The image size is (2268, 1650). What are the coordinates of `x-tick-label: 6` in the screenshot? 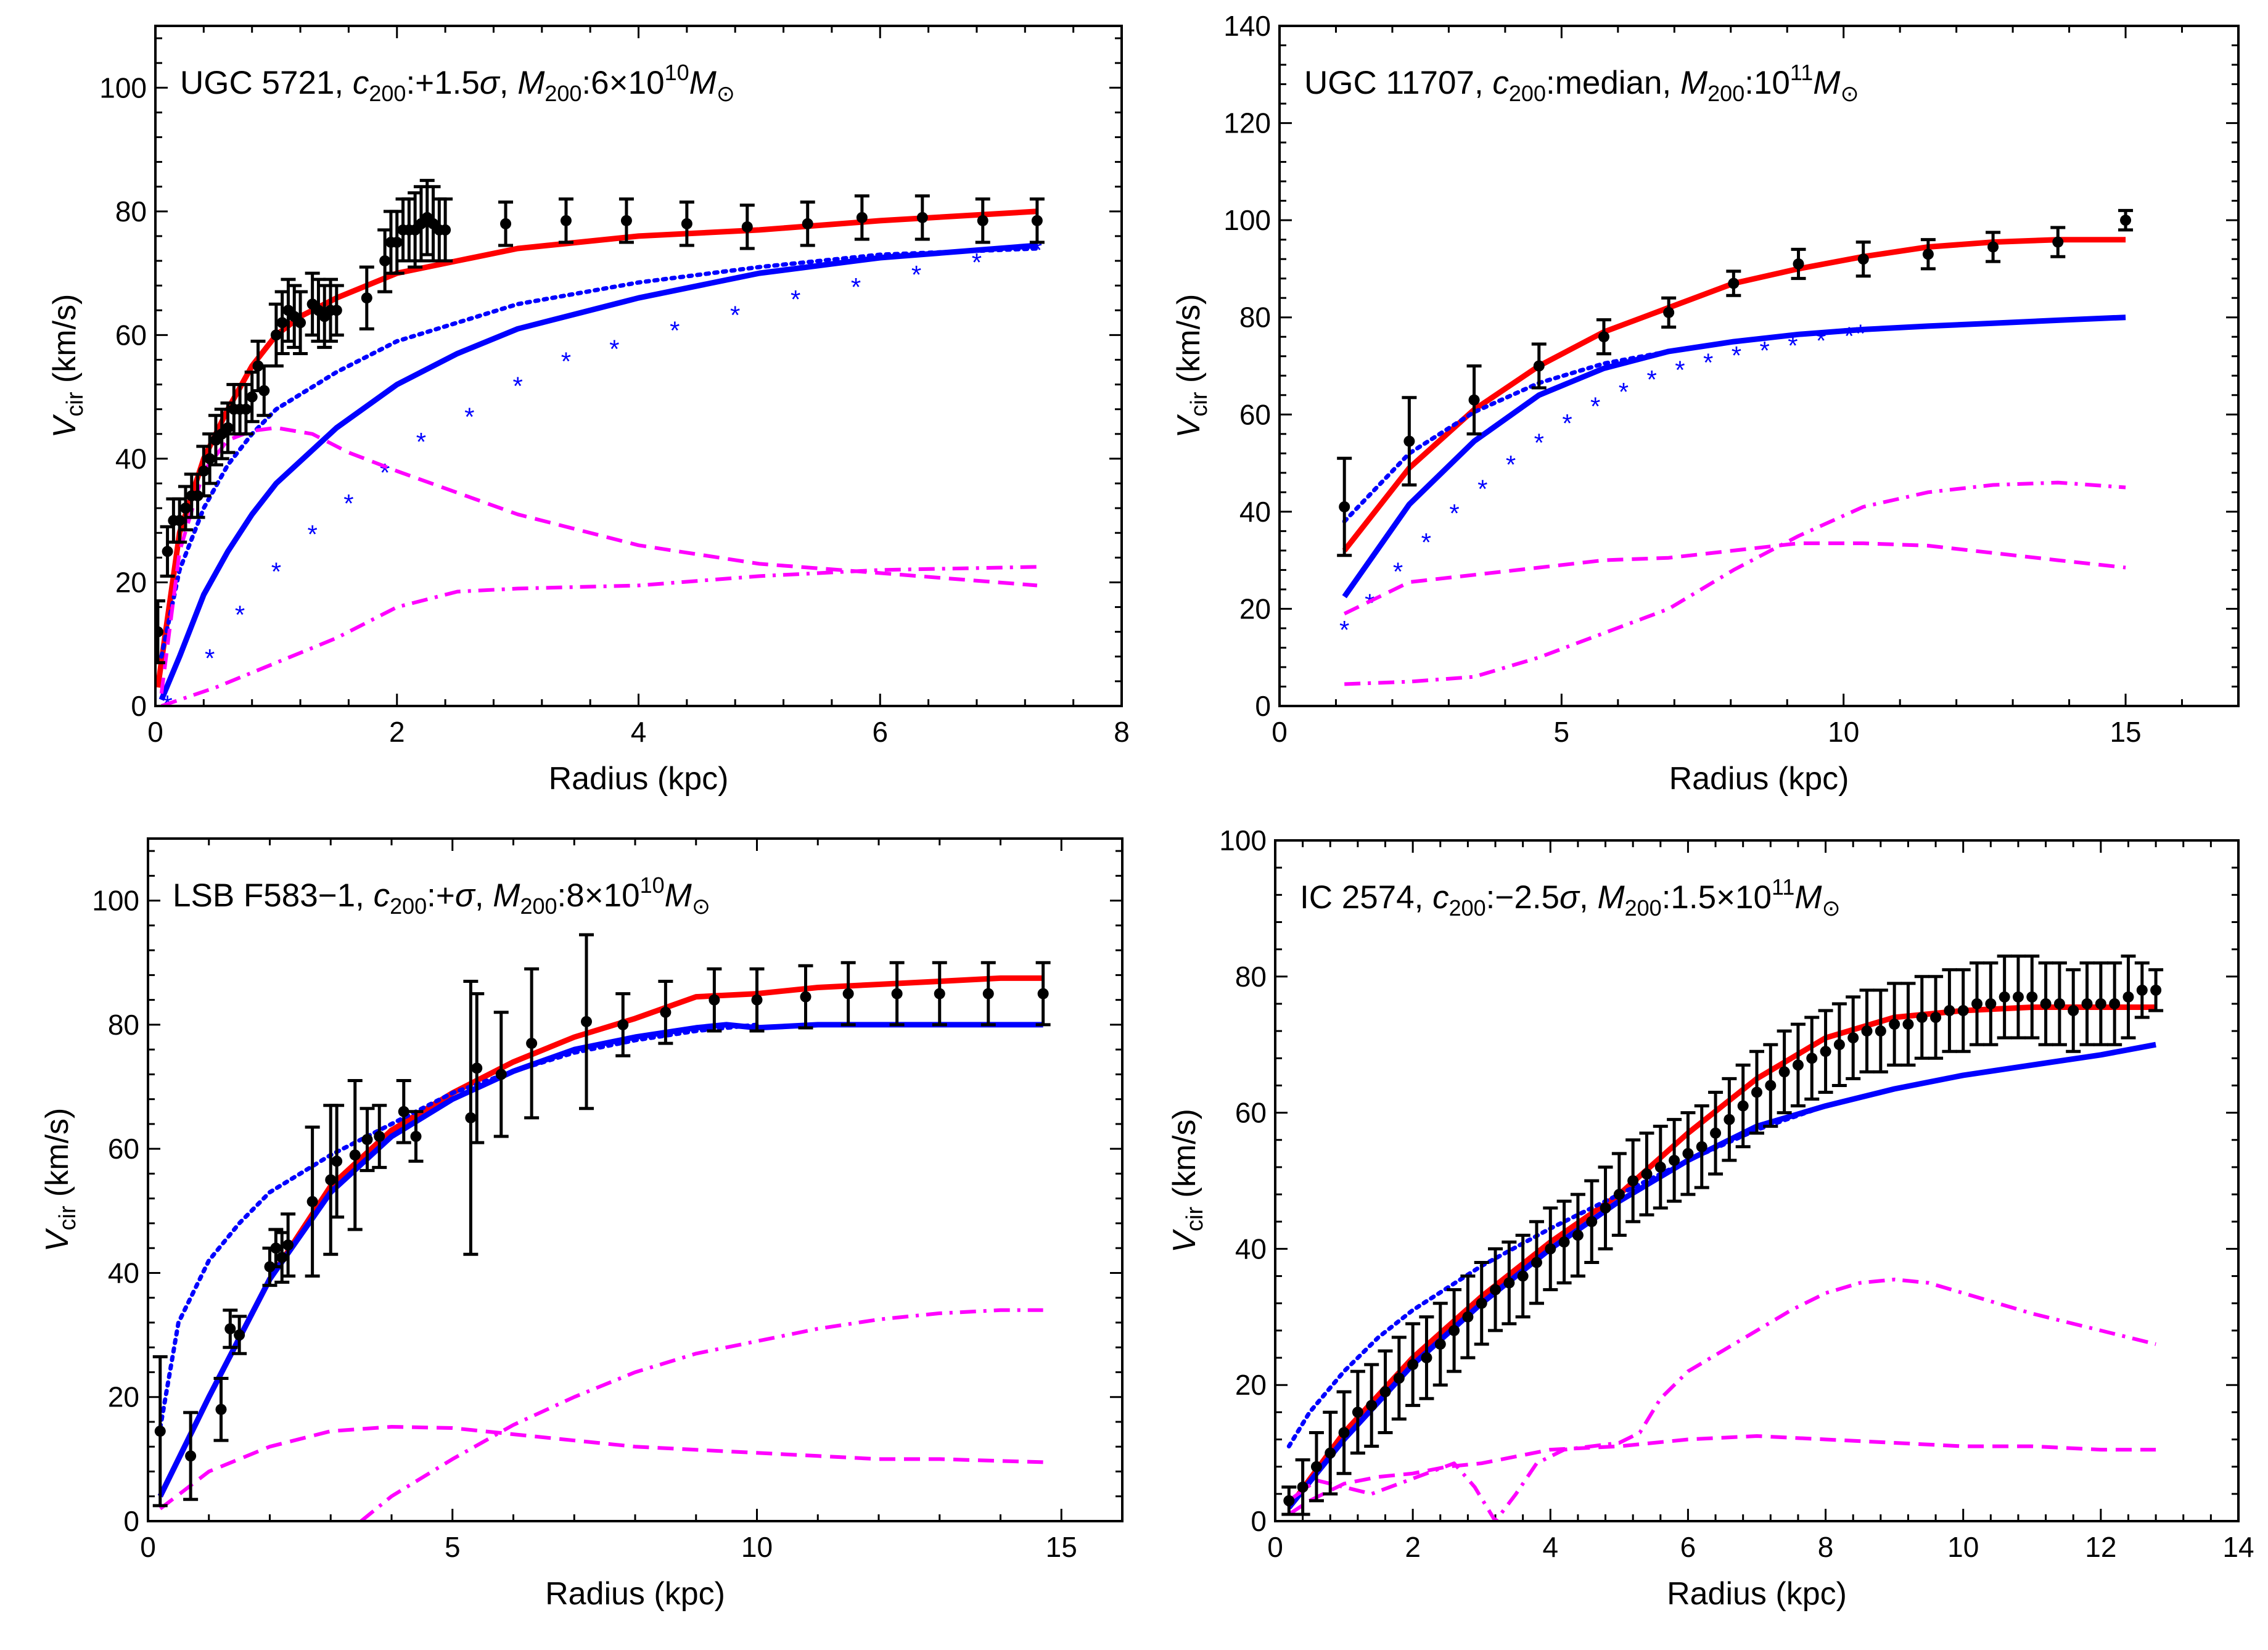 It's located at (1688, 1547).